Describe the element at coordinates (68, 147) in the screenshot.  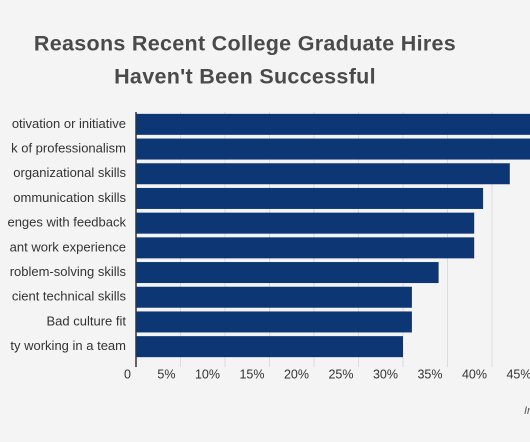
I see `y-tick-label: k of professionalism` at that location.